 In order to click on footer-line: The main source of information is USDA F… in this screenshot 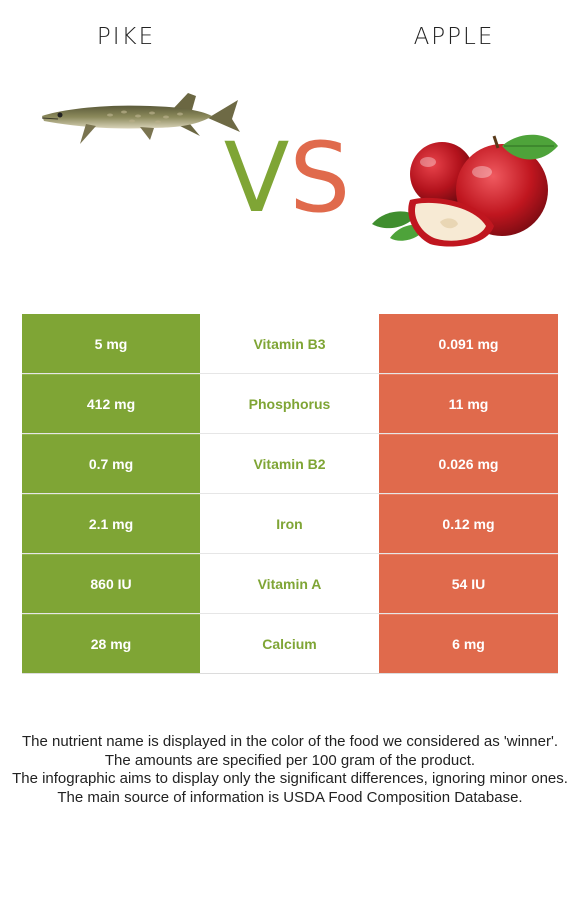, I will do `click(290, 797)`.